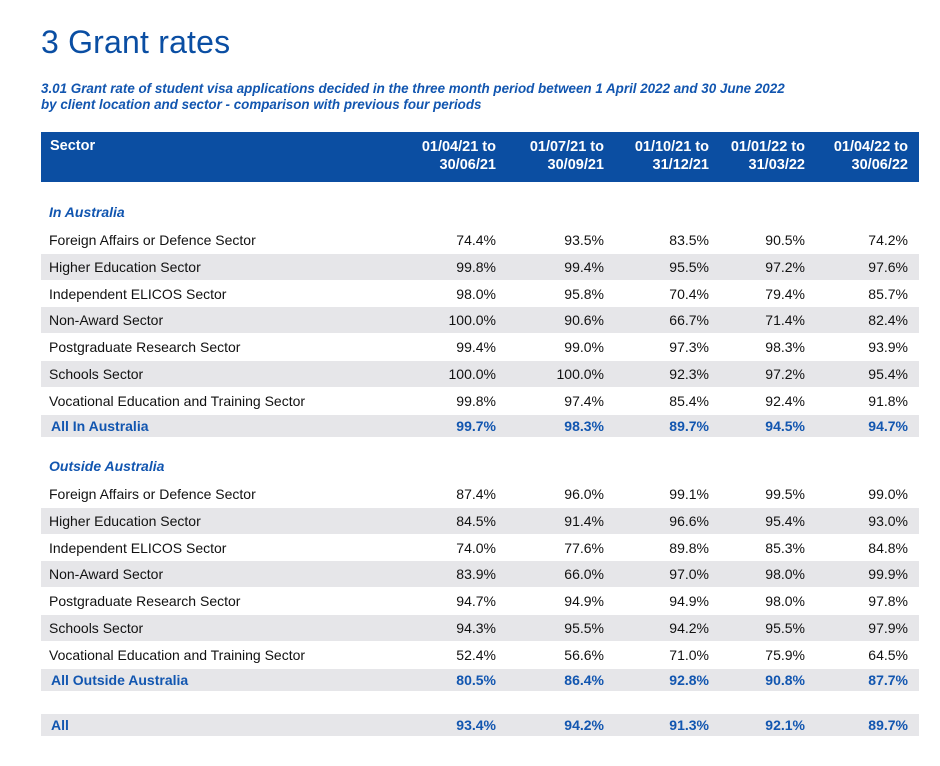 This screenshot has width=940, height=766. I want to click on cell-period-1: 87.4%, so click(476, 494).